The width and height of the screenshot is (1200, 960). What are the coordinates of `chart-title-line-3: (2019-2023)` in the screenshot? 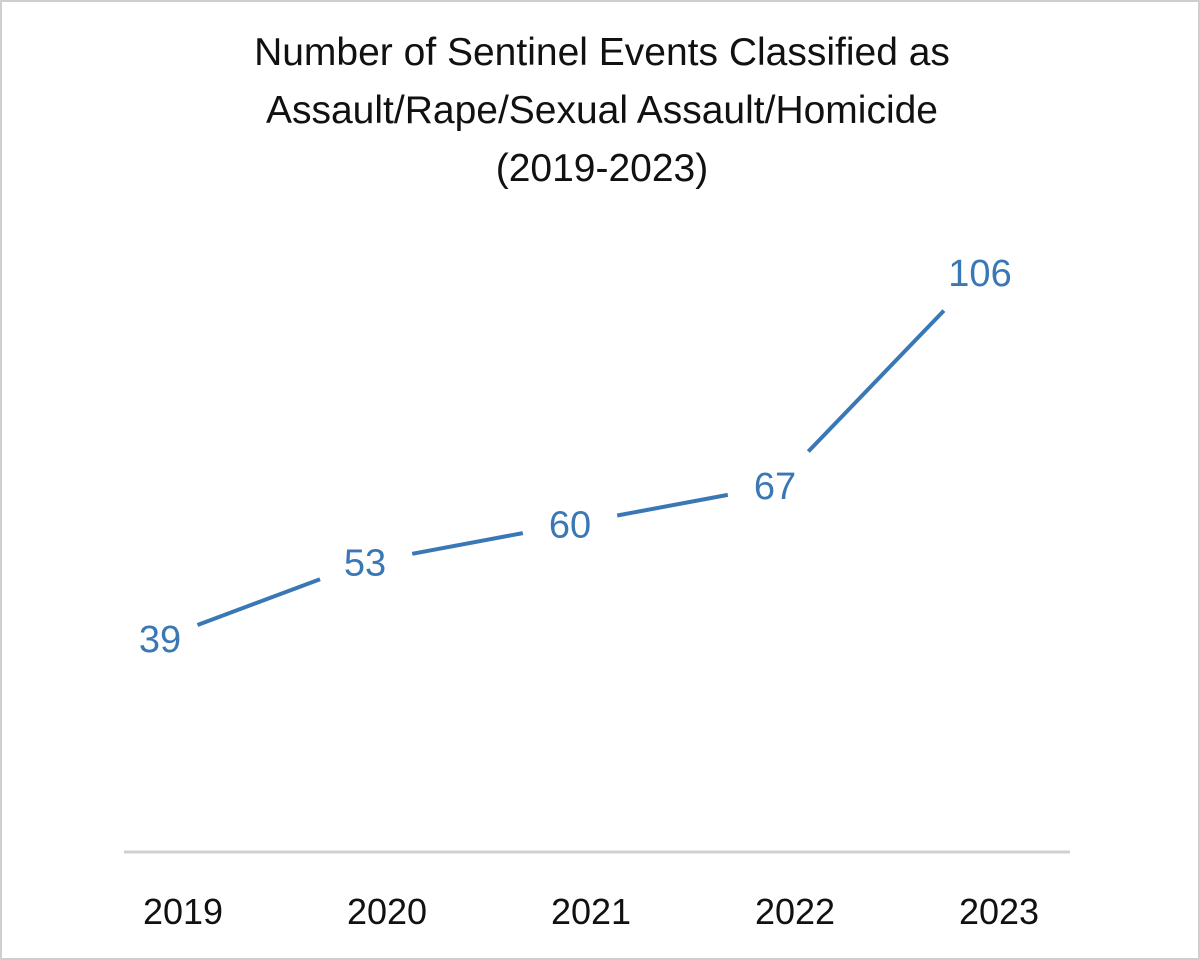 It's located at (602, 168).